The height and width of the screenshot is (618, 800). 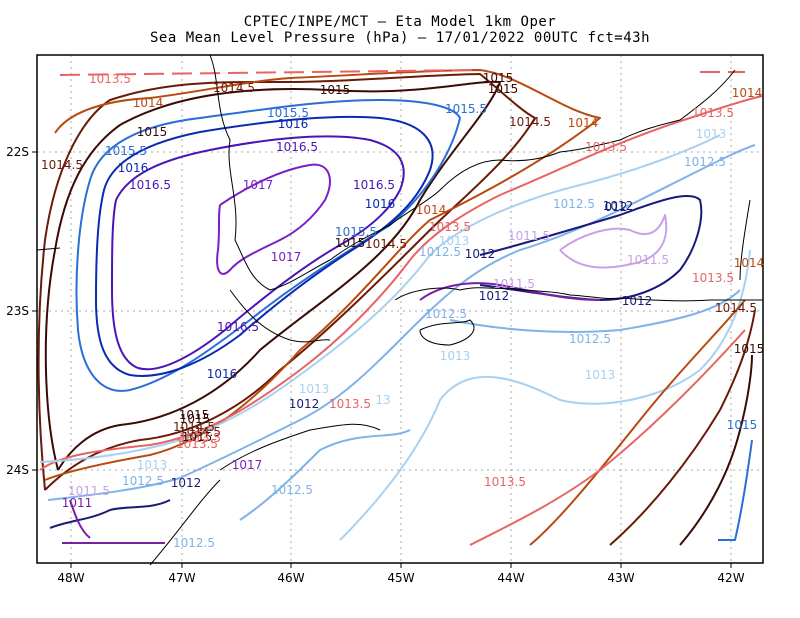 What do you see at coordinates (730, 578) in the screenshot?
I see `x-tick-label: 42W` at bounding box center [730, 578].